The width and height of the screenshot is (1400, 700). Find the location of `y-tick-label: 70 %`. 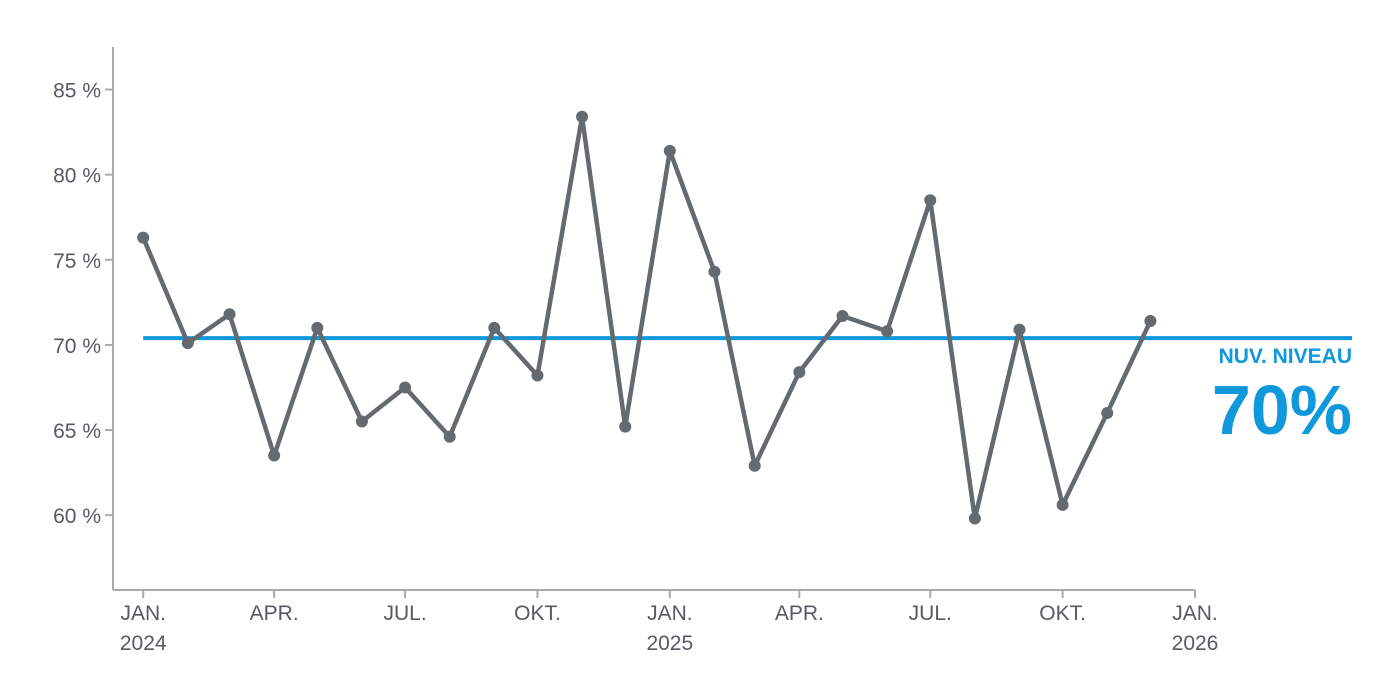

y-tick-label: 70 % is located at coordinates (77, 346).